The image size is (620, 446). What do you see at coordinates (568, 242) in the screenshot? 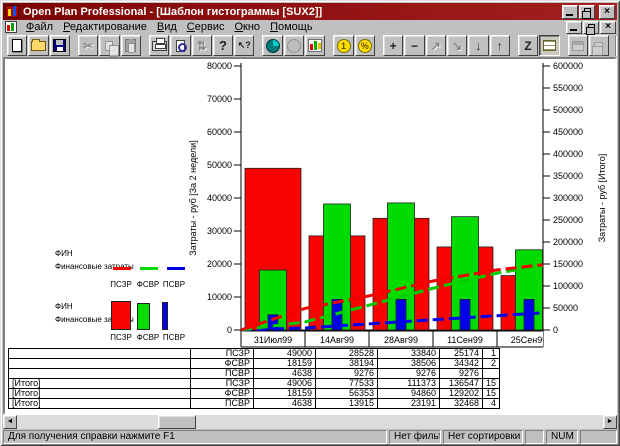
I see `svg-text: 200000` at bounding box center [568, 242].